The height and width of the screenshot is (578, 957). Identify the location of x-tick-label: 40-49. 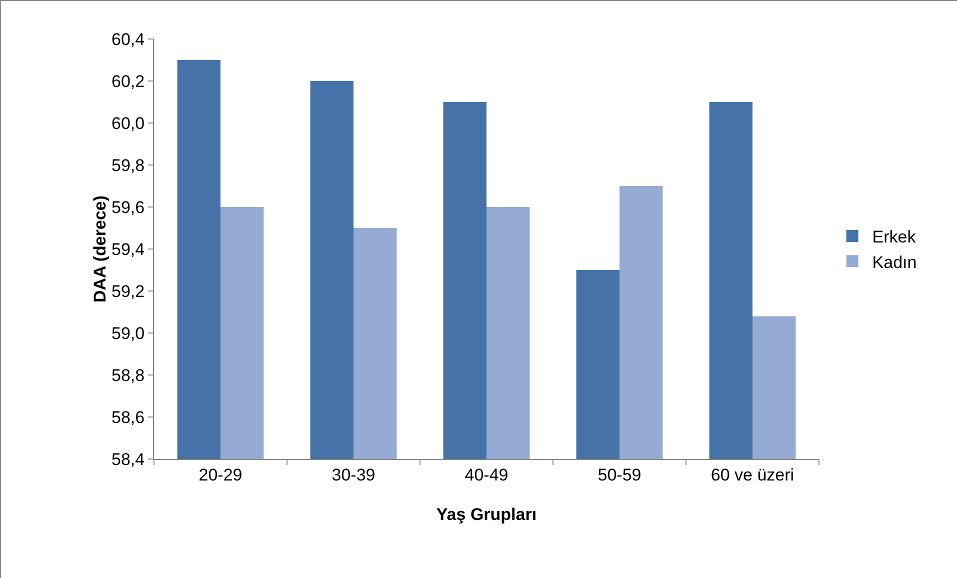
(486, 474).